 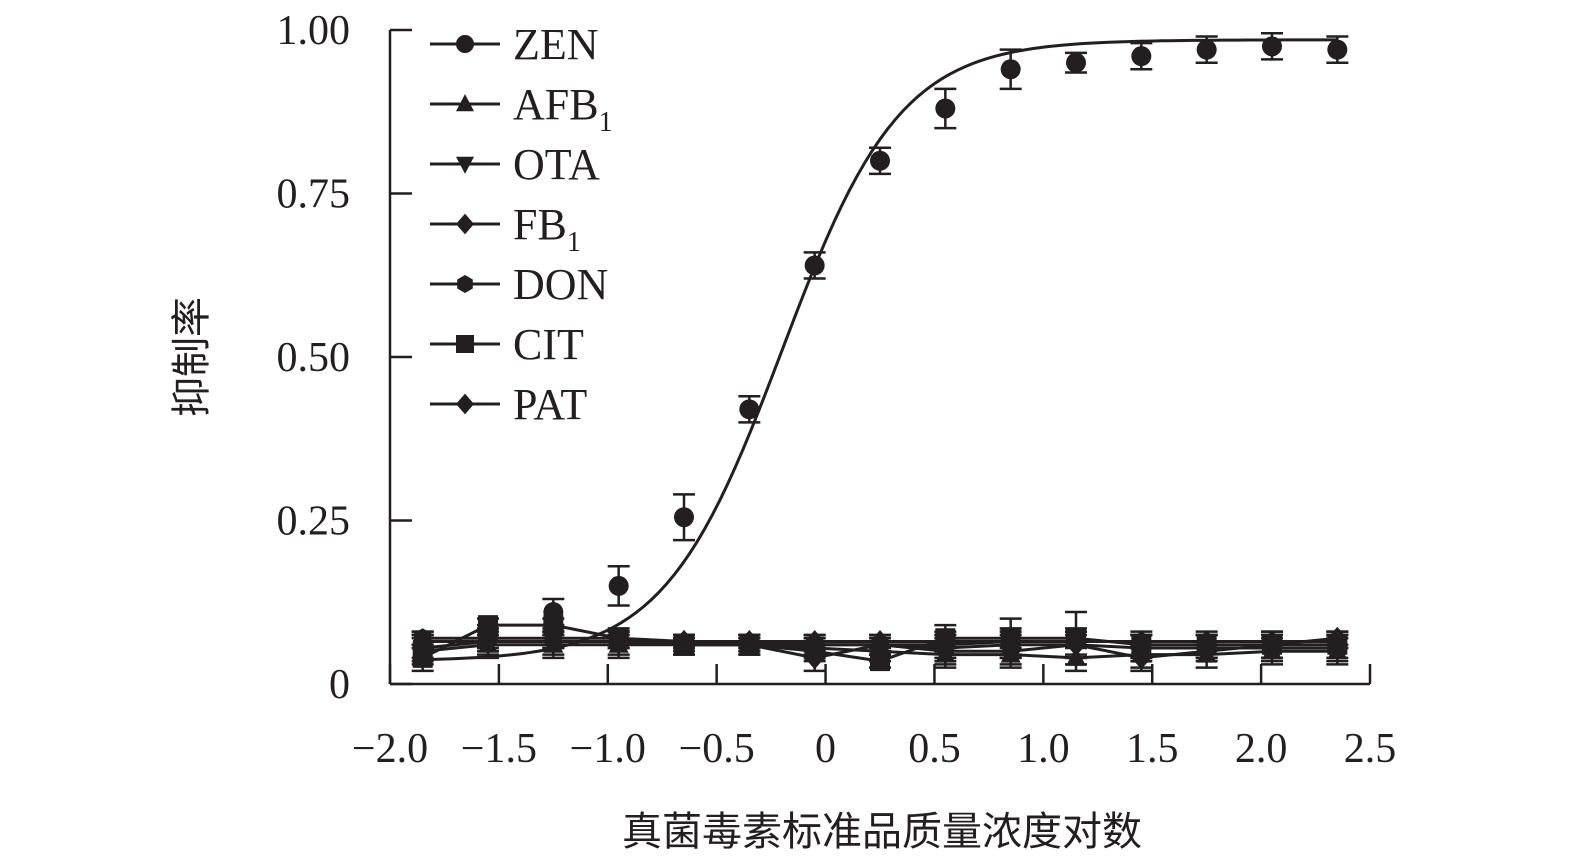 I want to click on legend-item-fb1: FB1, so click(x=505, y=229).